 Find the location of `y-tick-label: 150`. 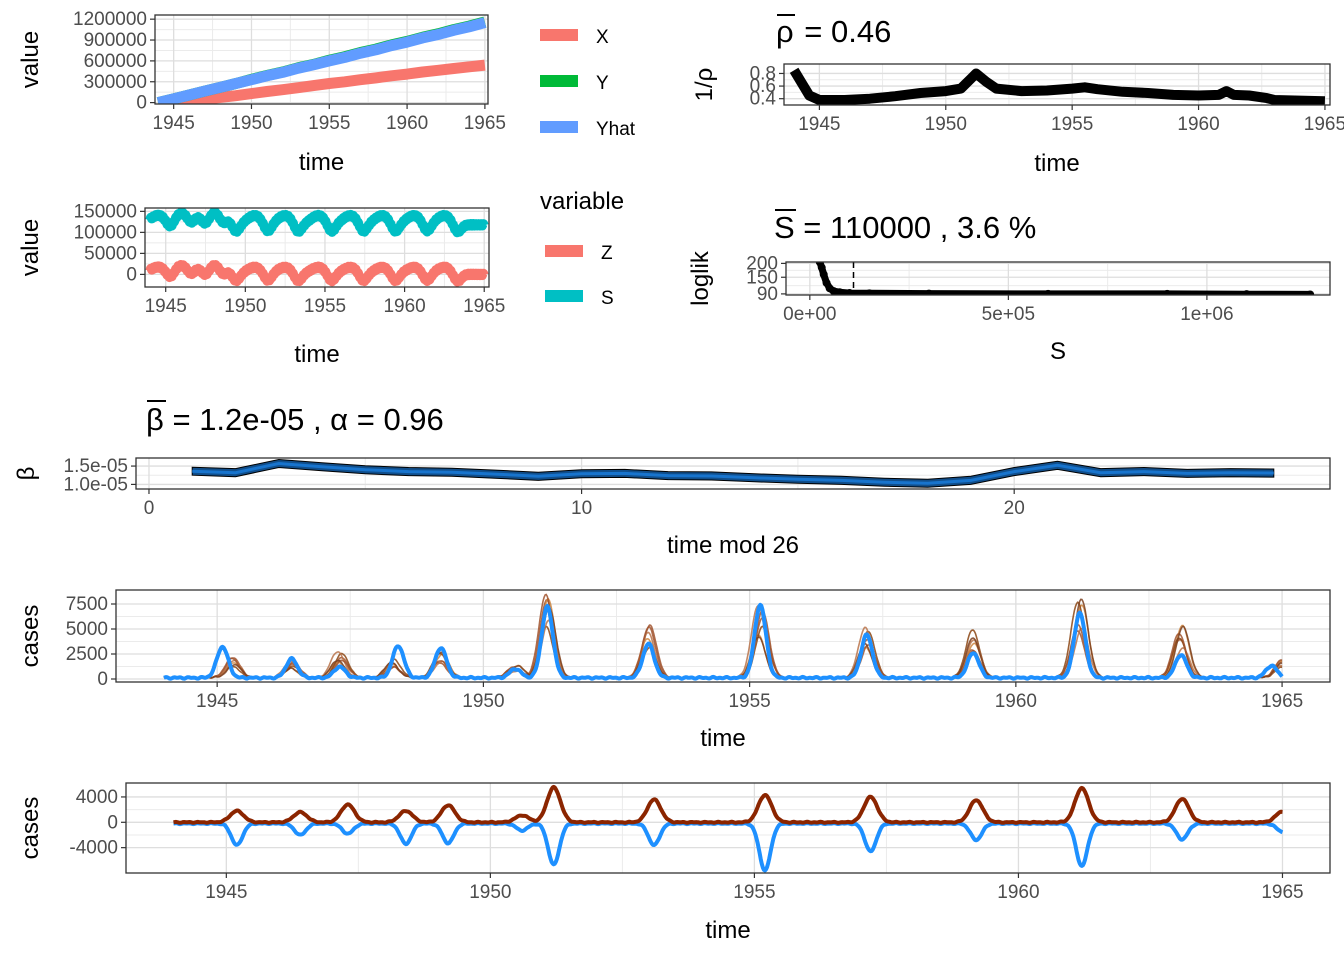

y-tick-label: 150 is located at coordinates (762, 277).